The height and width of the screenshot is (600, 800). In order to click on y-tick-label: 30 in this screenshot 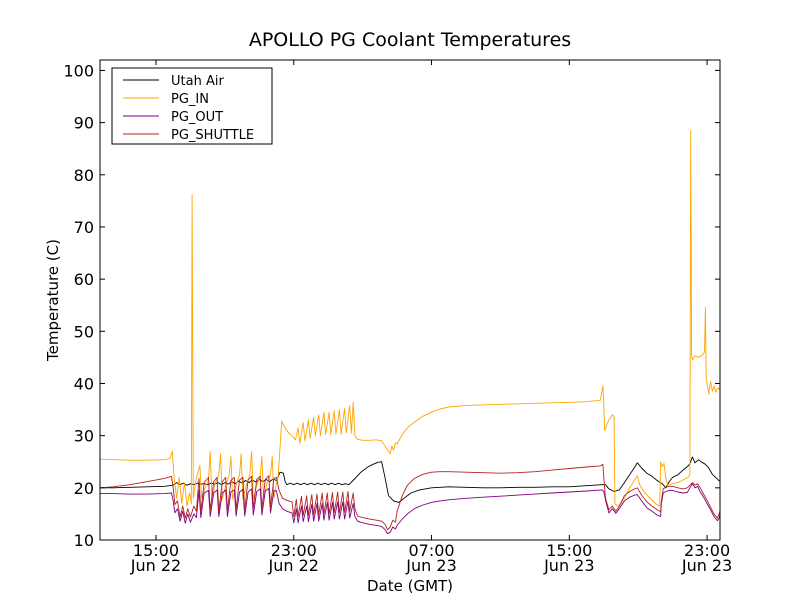, I will do `click(84, 436)`.